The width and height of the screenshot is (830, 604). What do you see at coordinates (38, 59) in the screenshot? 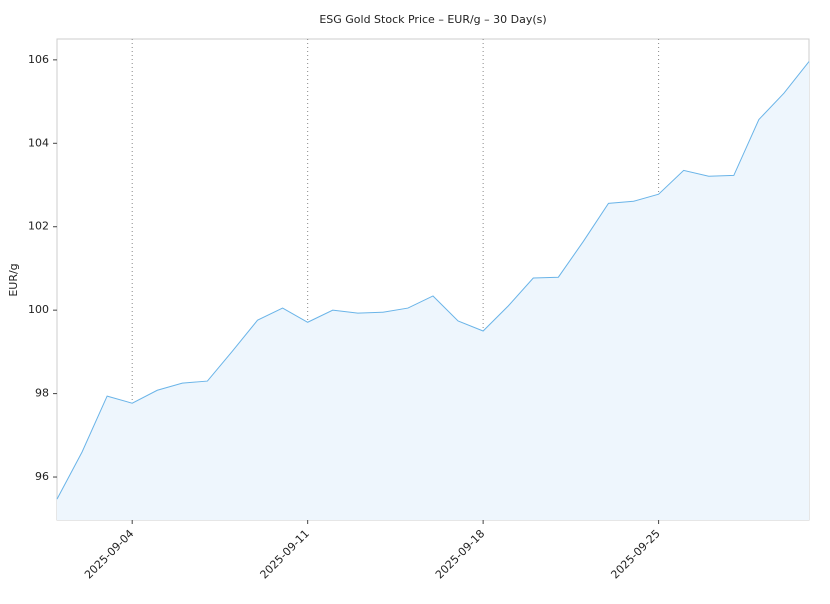
I see `y-tick-label: 106` at bounding box center [38, 59].